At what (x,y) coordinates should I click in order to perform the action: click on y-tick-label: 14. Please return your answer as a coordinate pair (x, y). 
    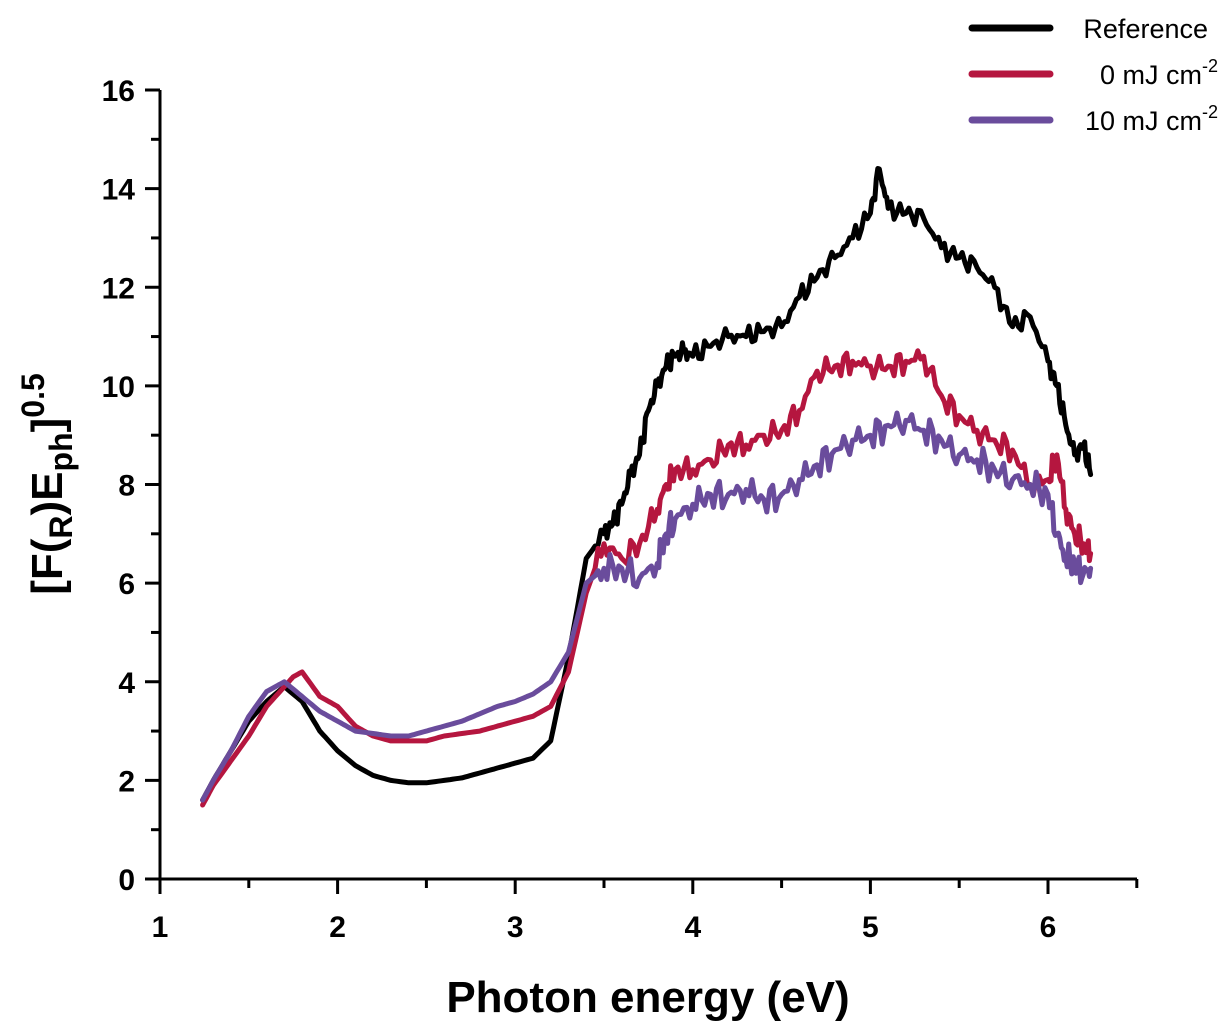
    Looking at the image, I should click on (119, 190).